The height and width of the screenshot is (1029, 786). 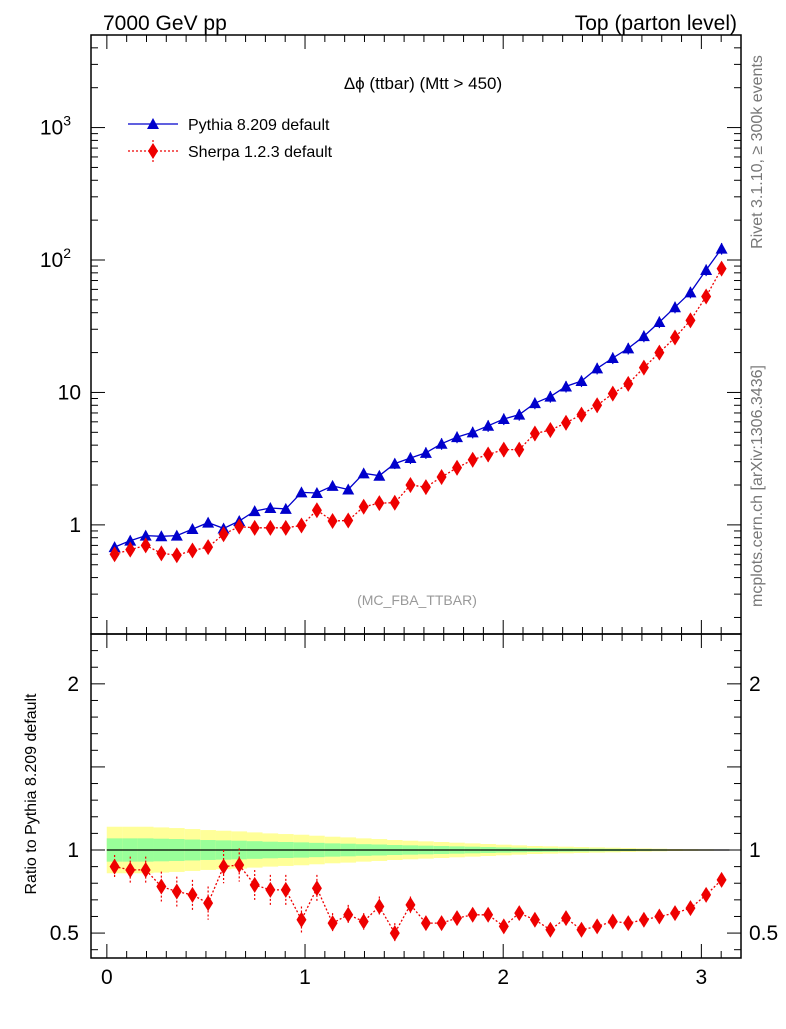 I want to click on x-tick-label: 3, so click(x=702, y=977).